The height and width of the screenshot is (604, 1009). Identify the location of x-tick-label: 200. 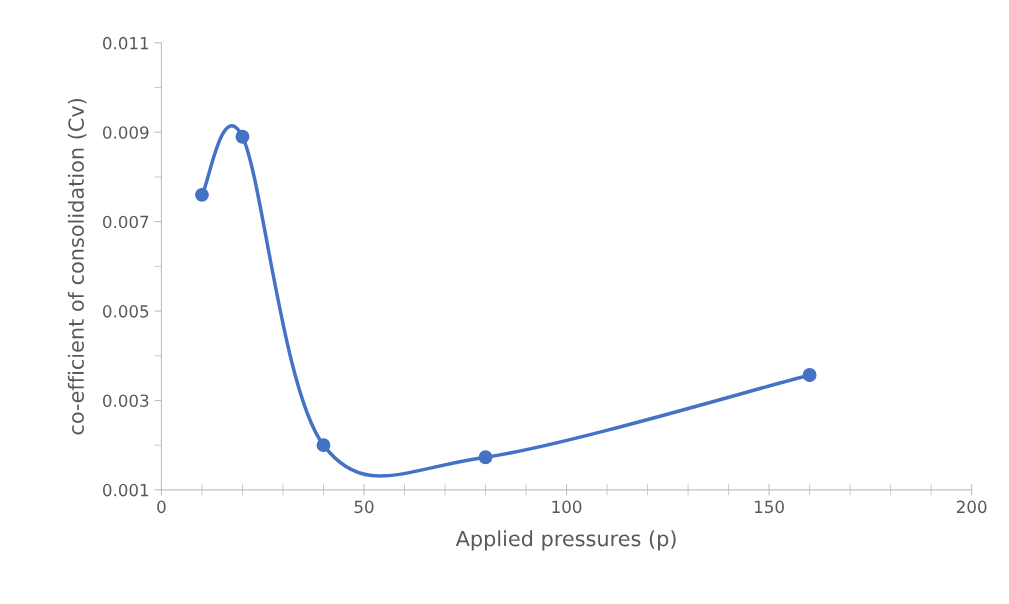
(971, 507).